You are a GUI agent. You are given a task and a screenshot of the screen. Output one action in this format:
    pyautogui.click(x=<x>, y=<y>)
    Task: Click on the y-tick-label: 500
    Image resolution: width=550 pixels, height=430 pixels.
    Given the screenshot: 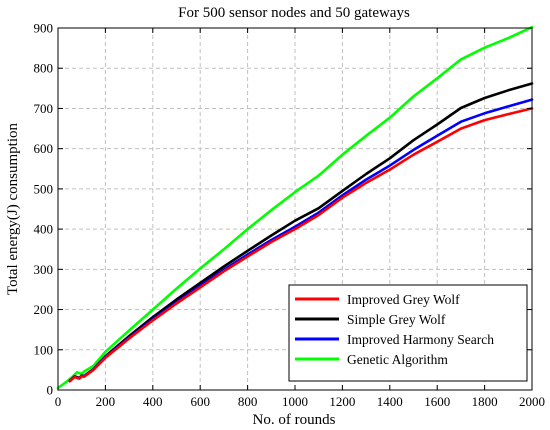 What is the action you would take?
    pyautogui.click(x=44, y=188)
    